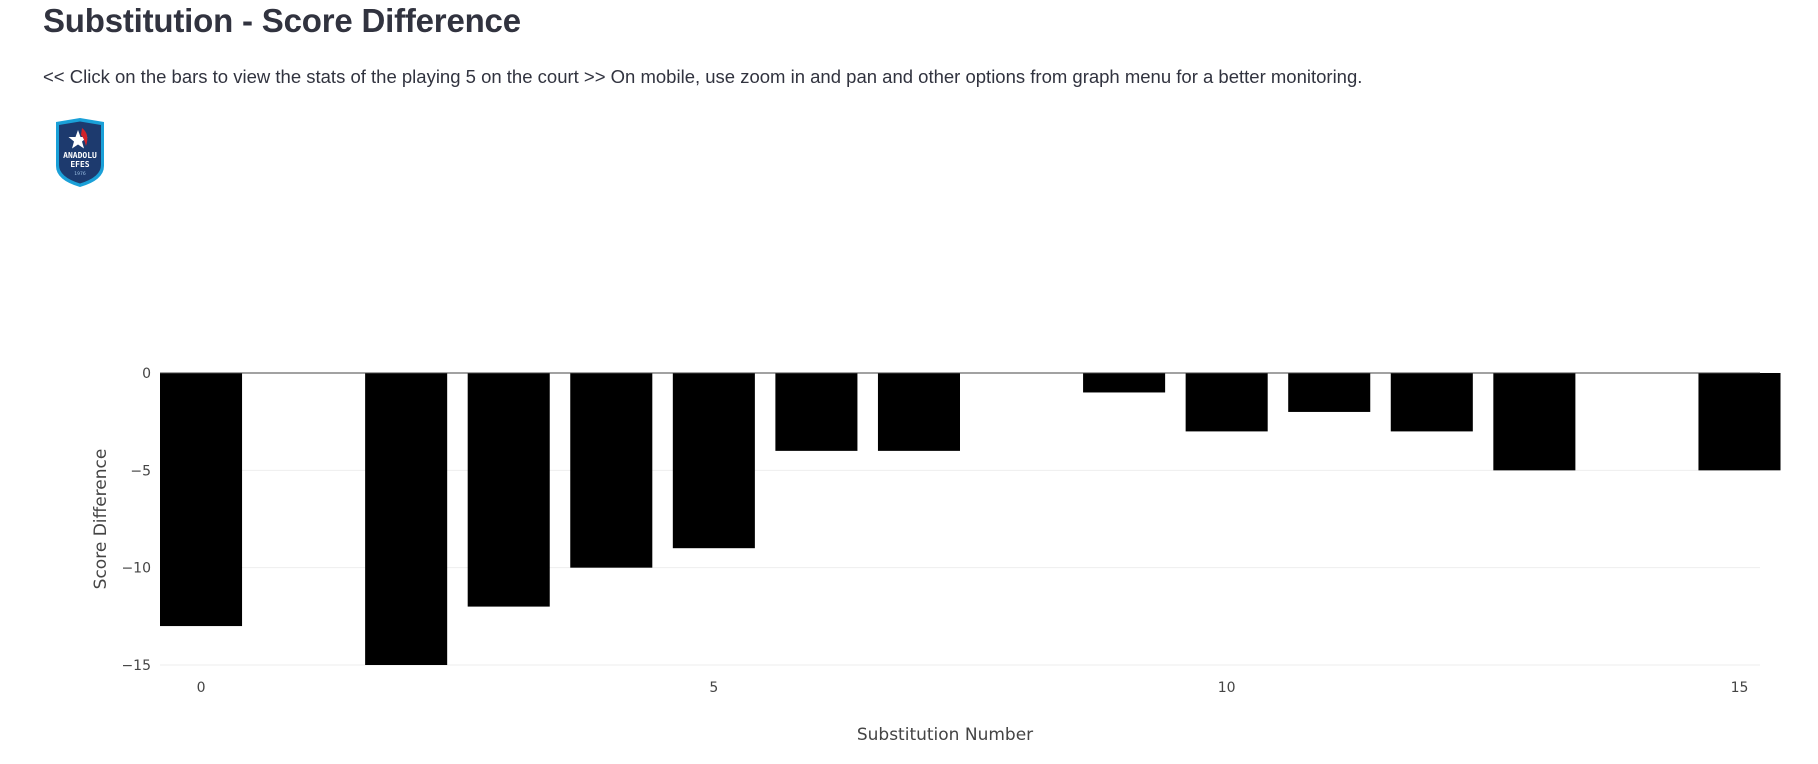 The image size is (1818, 764). What do you see at coordinates (713, 688) in the screenshot?
I see `x-tick-label-1: 5` at bounding box center [713, 688].